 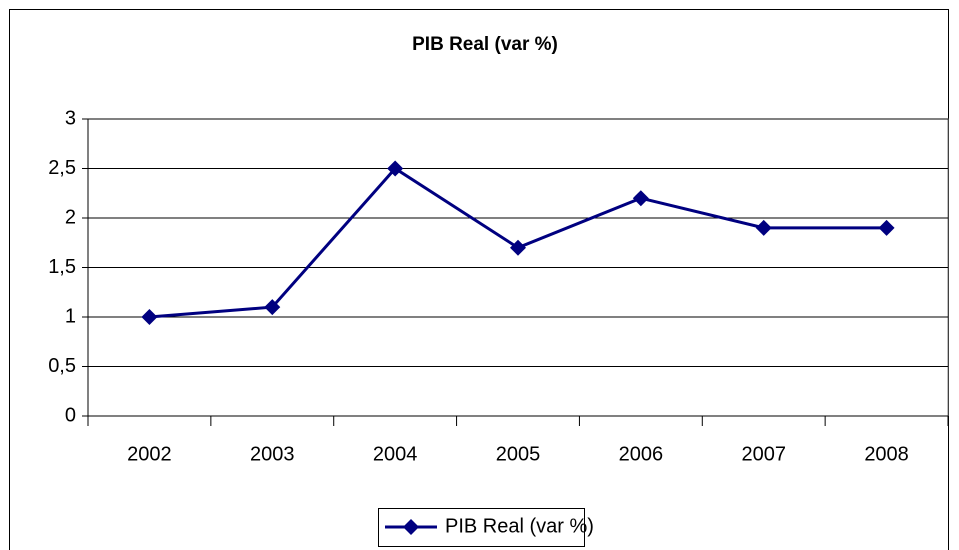 I want to click on y-tick-label: 2,5, so click(x=62, y=168).